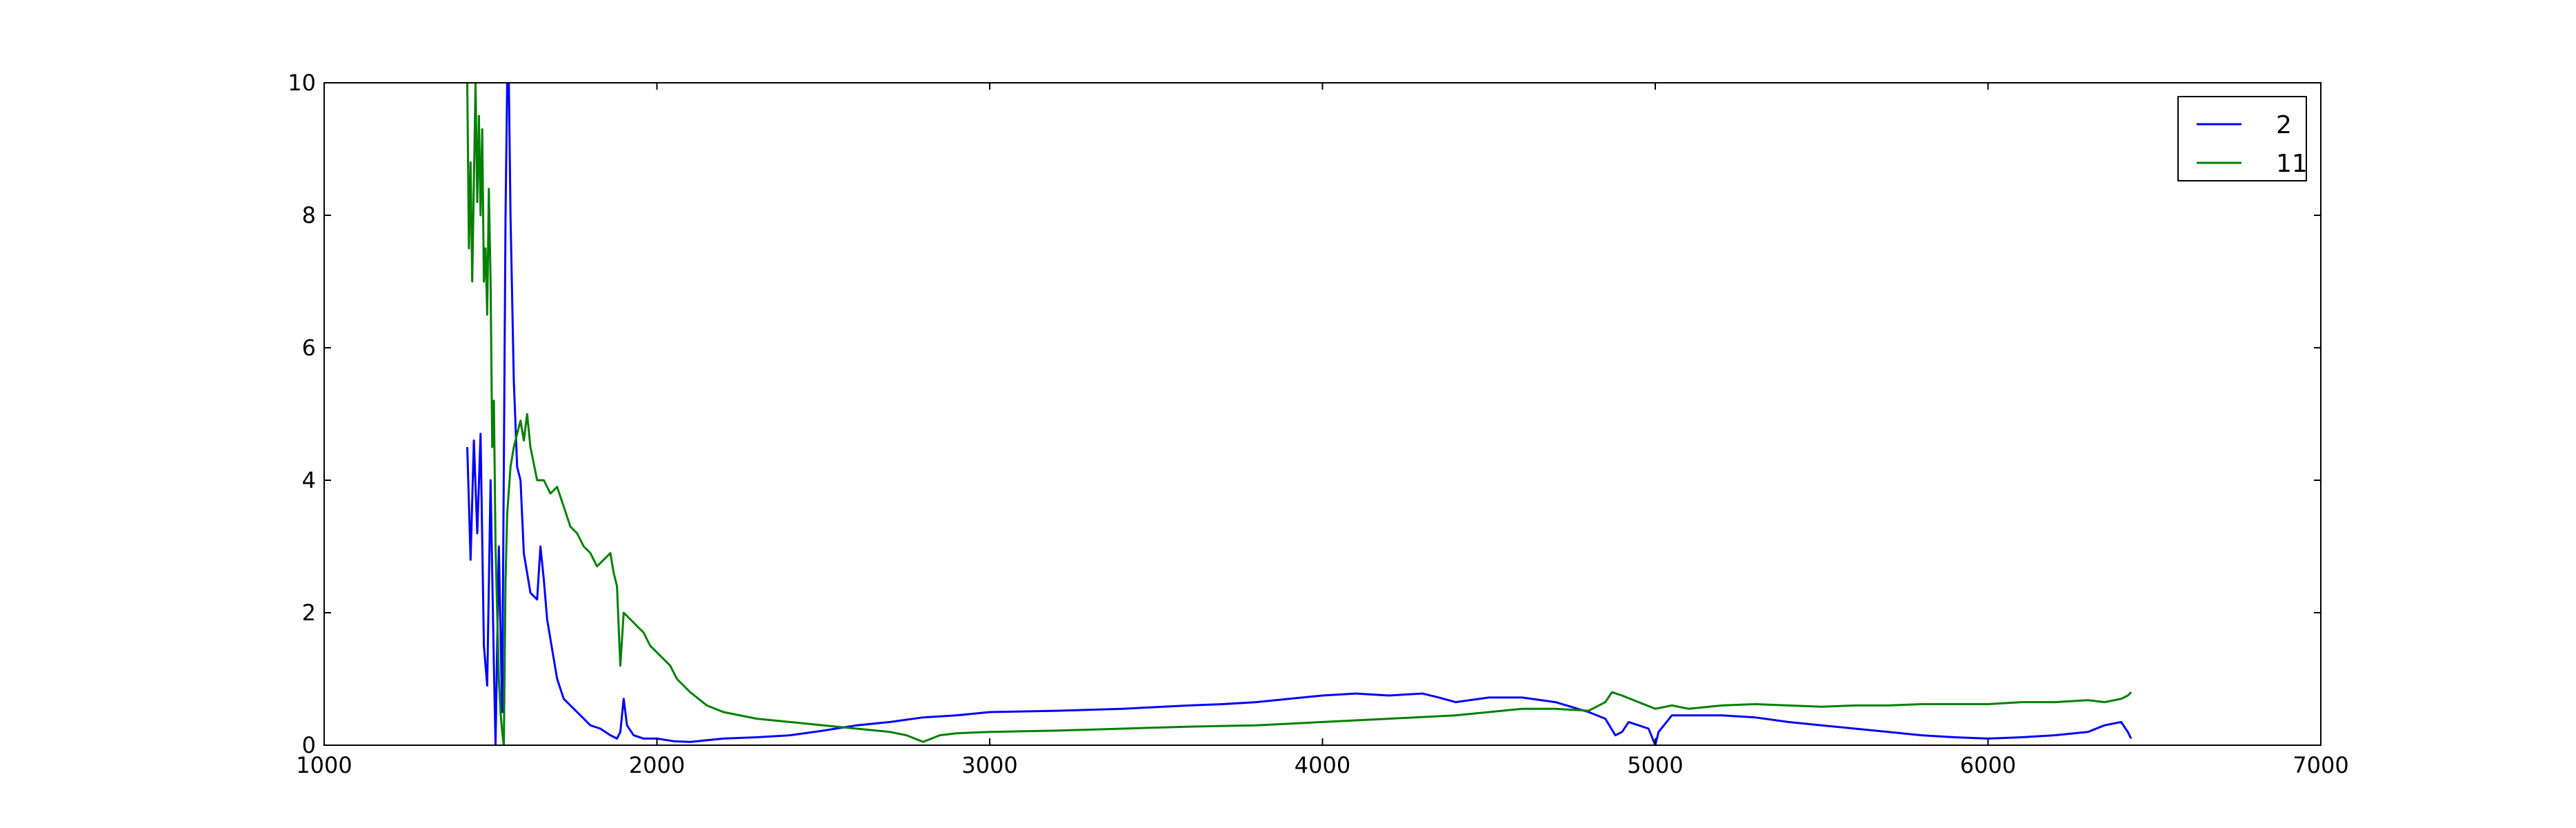  What do you see at coordinates (309, 215) in the screenshot?
I see `y-tick-label: 8` at bounding box center [309, 215].